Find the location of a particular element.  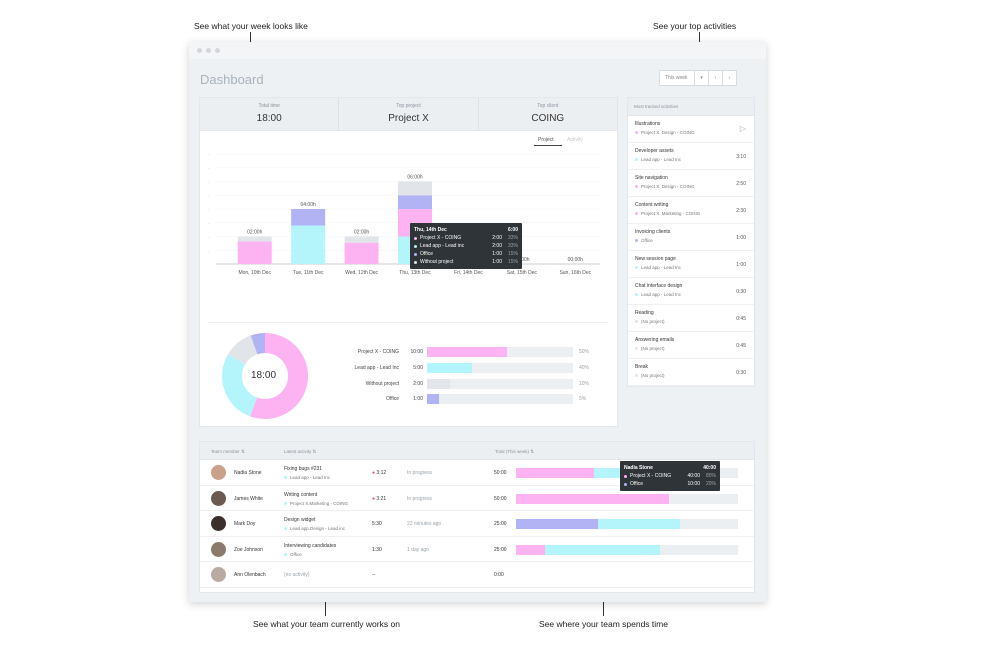

chevron-right-icon: › is located at coordinates (729, 78).